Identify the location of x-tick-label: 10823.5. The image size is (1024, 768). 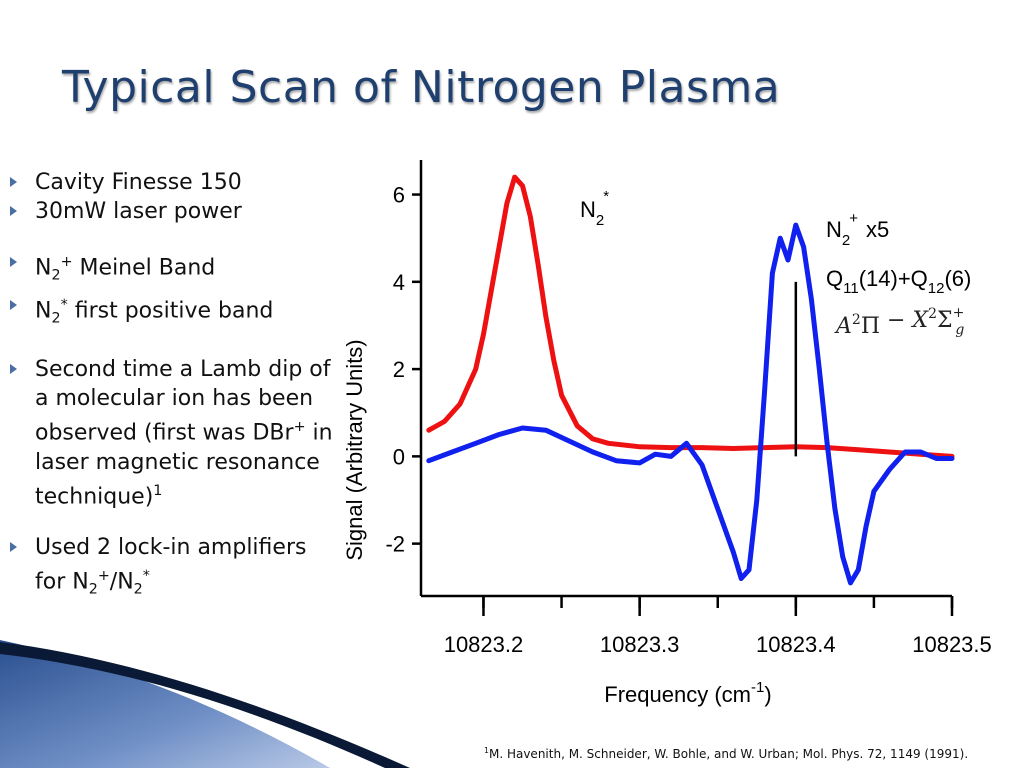
(952, 644).